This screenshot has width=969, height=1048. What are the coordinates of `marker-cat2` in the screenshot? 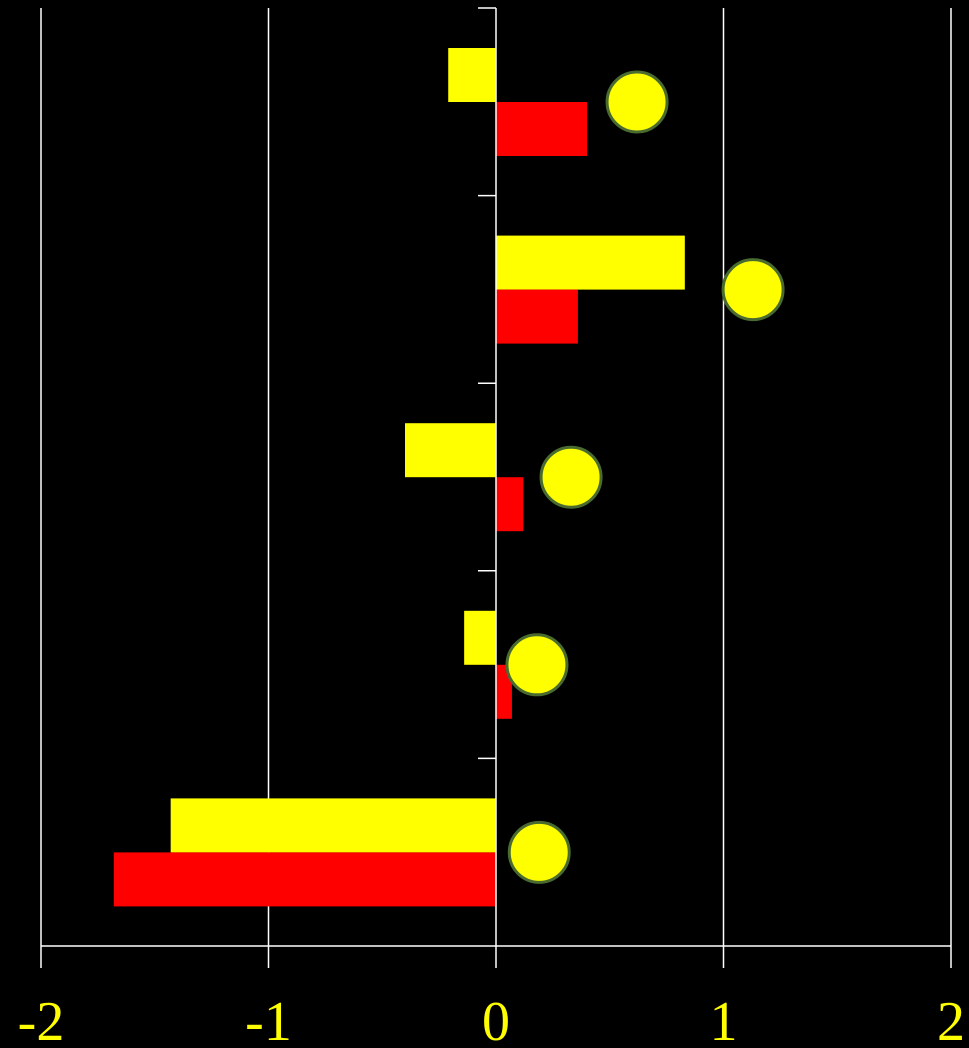 It's located at (753, 290).